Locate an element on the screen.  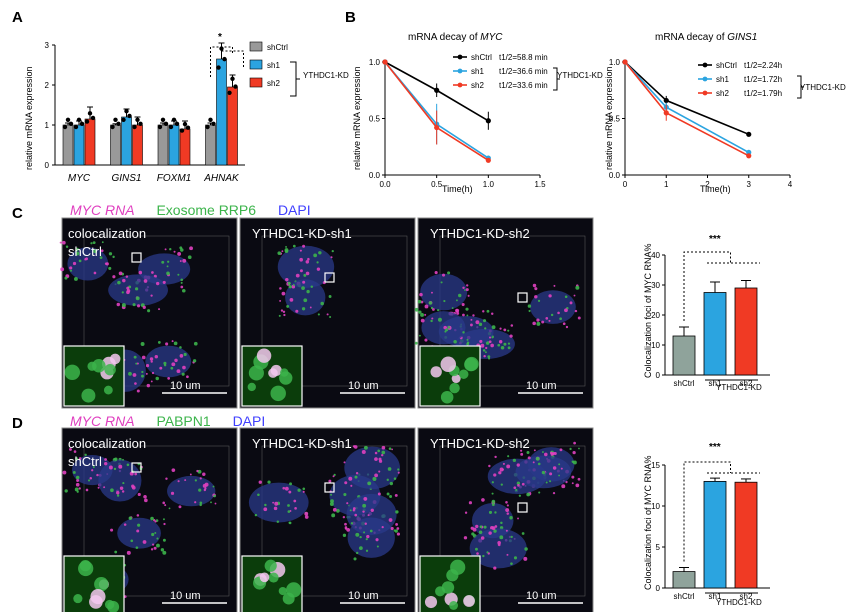
panel-b-xtick-label: 0.5 is located at coordinates (437, 184).